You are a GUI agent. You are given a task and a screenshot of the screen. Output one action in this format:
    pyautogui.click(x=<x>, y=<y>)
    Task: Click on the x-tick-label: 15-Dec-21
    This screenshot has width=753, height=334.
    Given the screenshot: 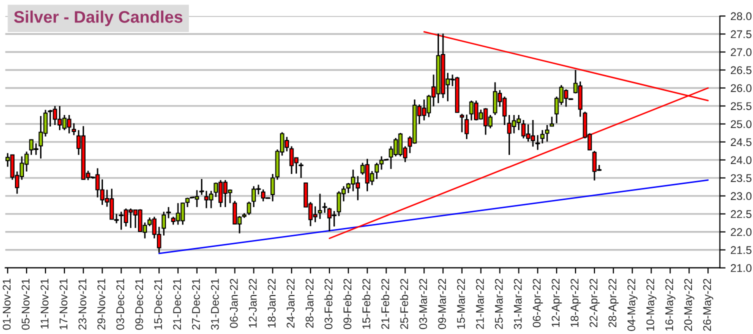 What is the action you would take?
    pyautogui.click(x=158, y=304)
    